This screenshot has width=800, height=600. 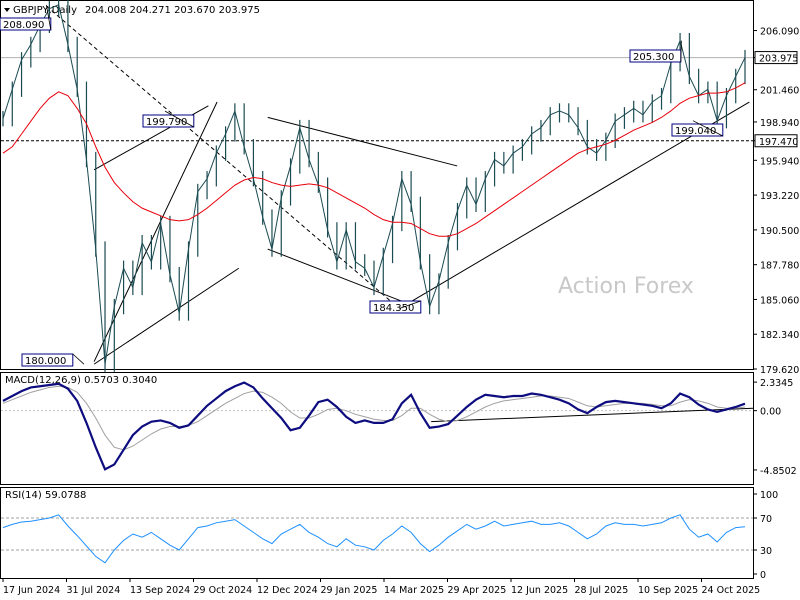 I want to click on date-tick-label: 12 Dec 2024, so click(x=287, y=590).